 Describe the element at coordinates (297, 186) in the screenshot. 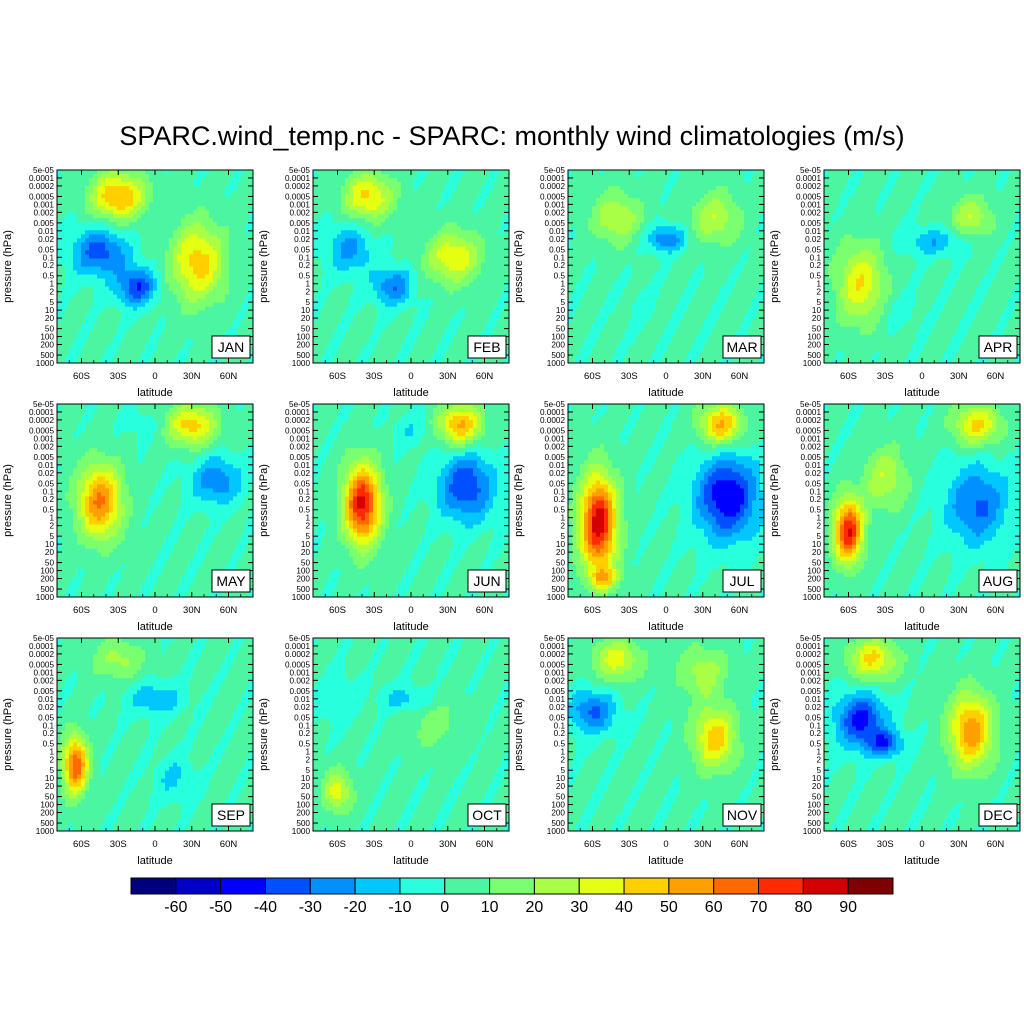

I see `y-tick-label: 0.0002` at that location.